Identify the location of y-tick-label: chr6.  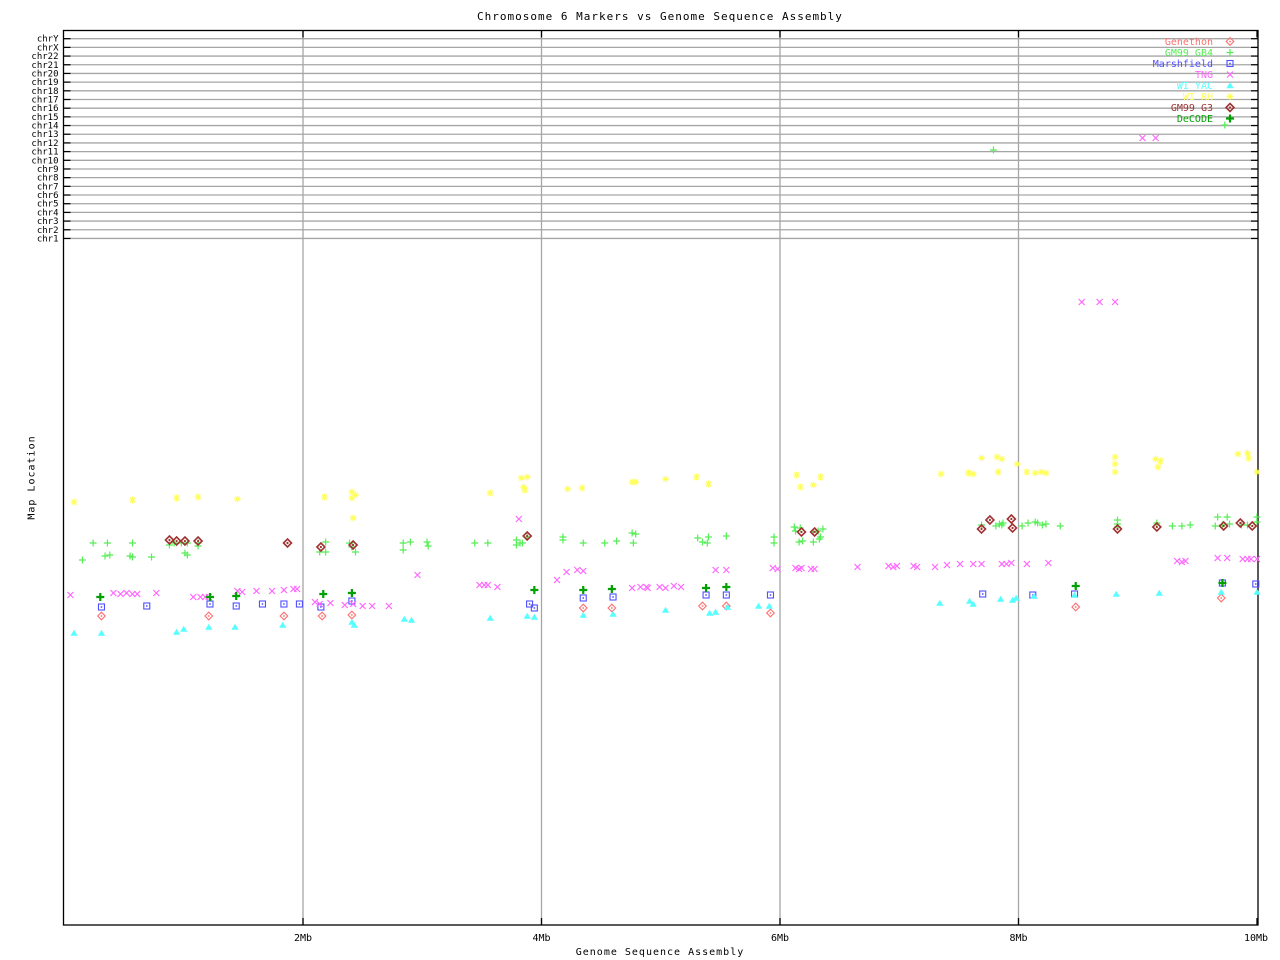
(48, 196).